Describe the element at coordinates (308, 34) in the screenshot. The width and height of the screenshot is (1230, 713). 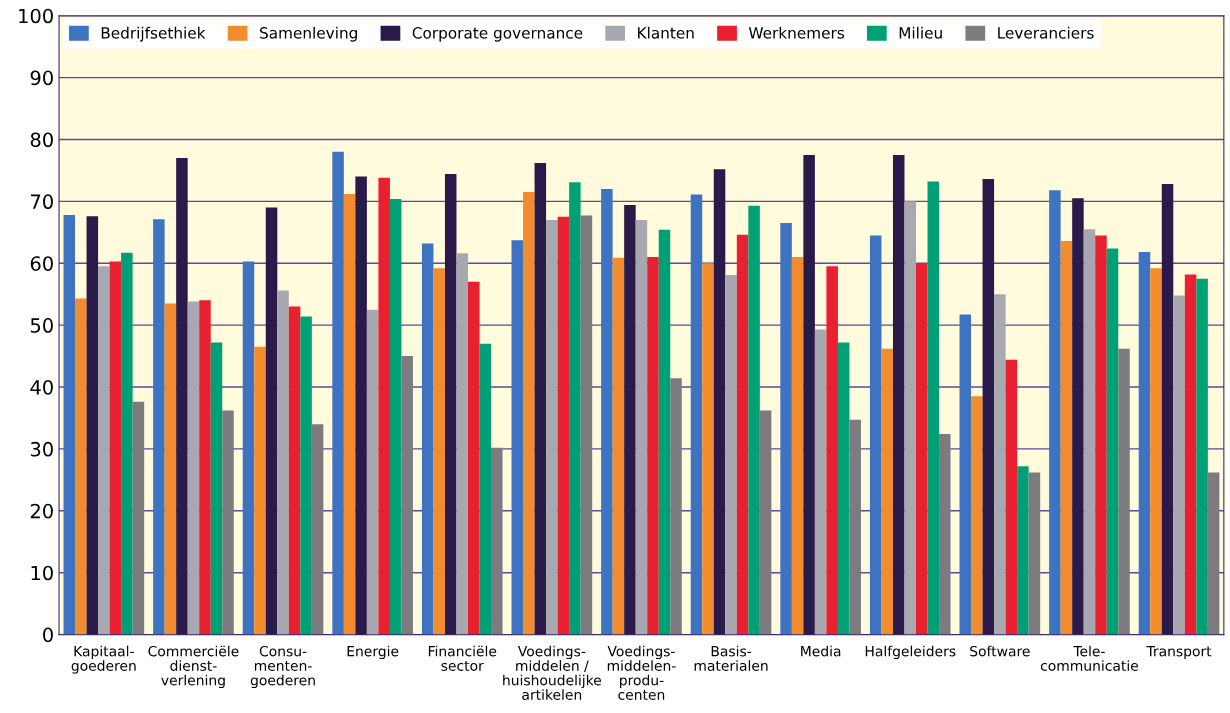
I see `legend-label: Samenleving` at that location.